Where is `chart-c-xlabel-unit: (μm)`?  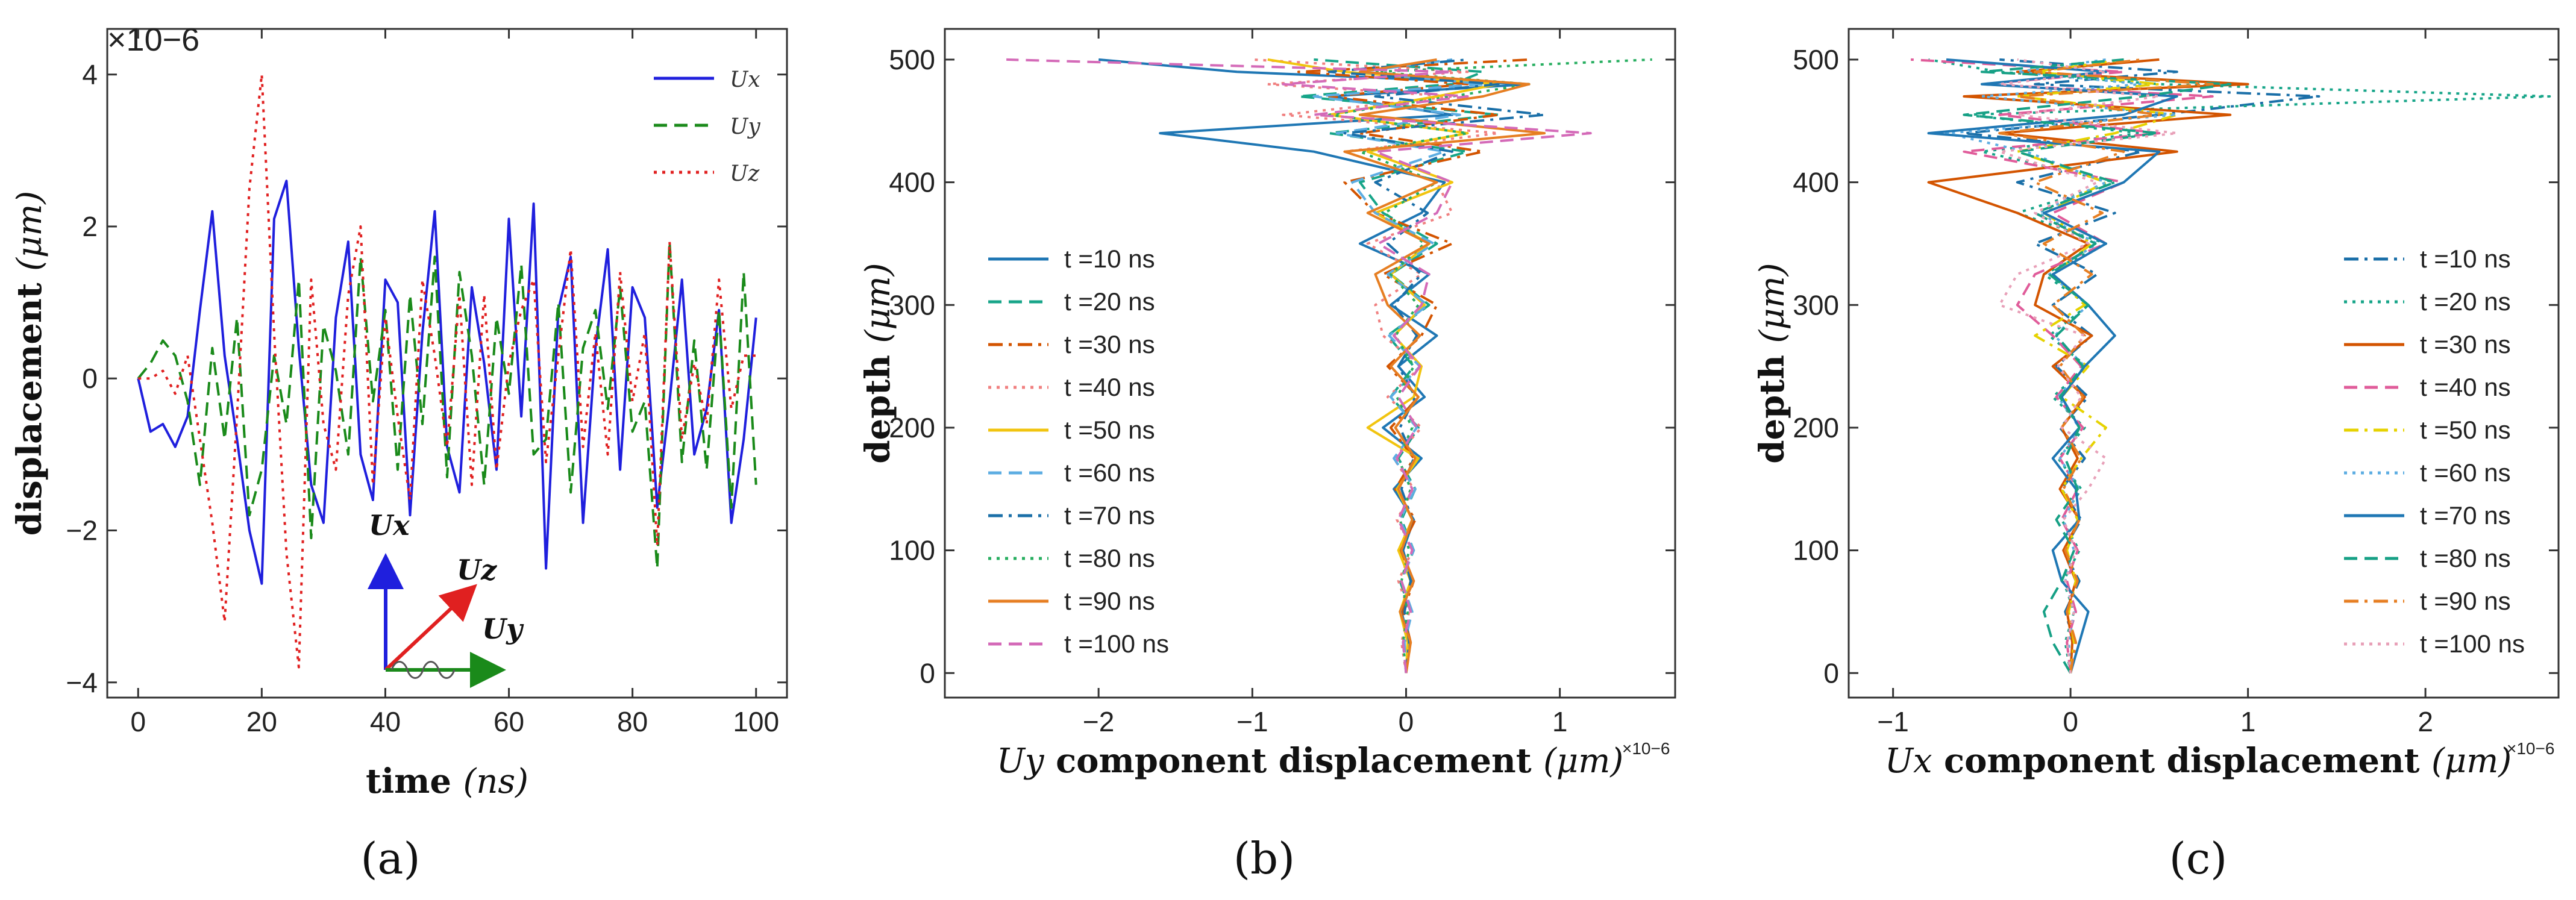 chart-c-xlabel-unit: (μm) is located at coordinates (2471, 761).